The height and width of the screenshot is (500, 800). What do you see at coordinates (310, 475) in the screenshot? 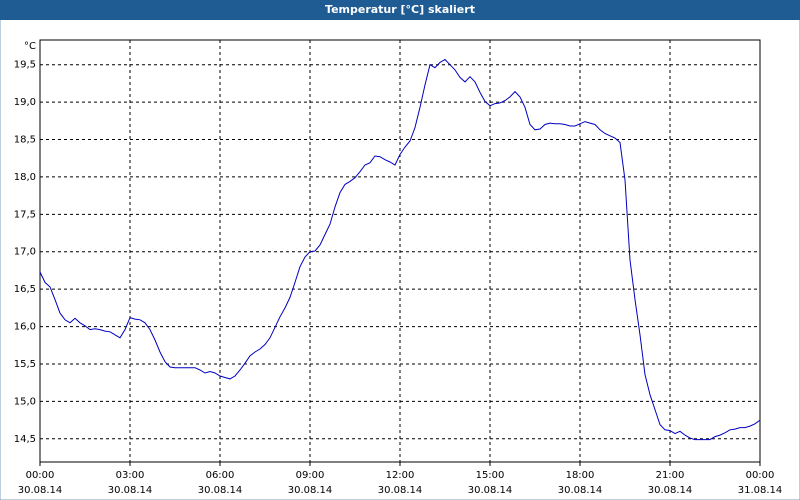
I see `x-tick-label: 09:00` at bounding box center [310, 475].